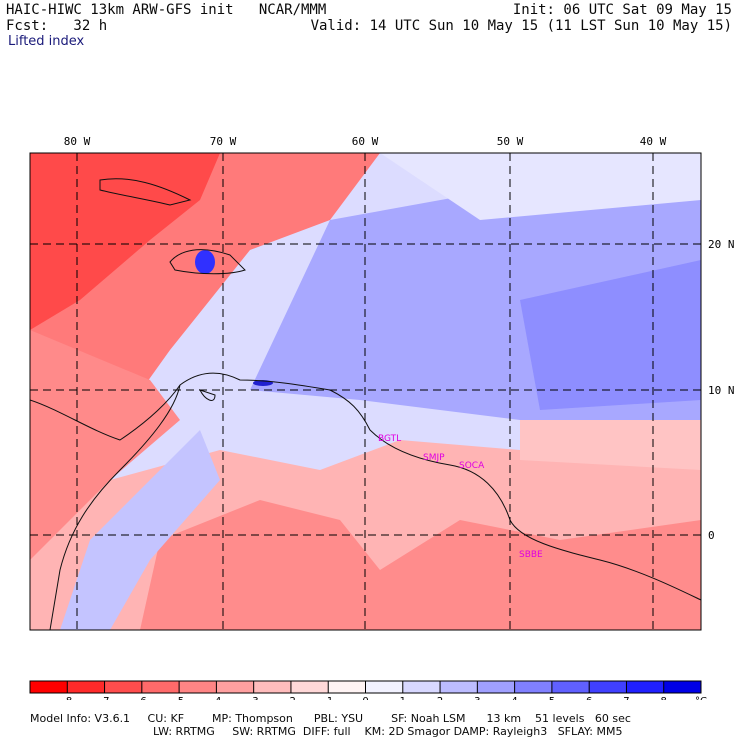 The height and width of the screenshot is (740, 740). What do you see at coordinates (701, 698) in the screenshot?
I see `colorbar-unit: °C` at bounding box center [701, 698].